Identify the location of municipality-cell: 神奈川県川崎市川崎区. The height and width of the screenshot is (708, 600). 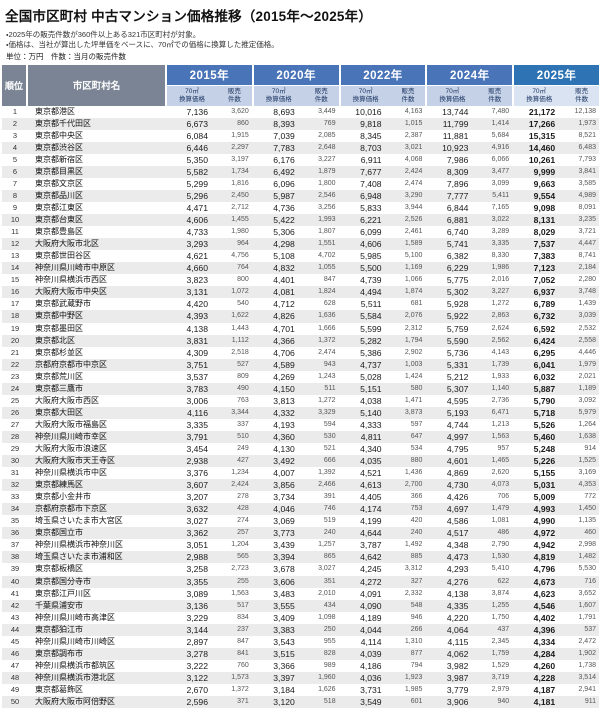
(75, 641).